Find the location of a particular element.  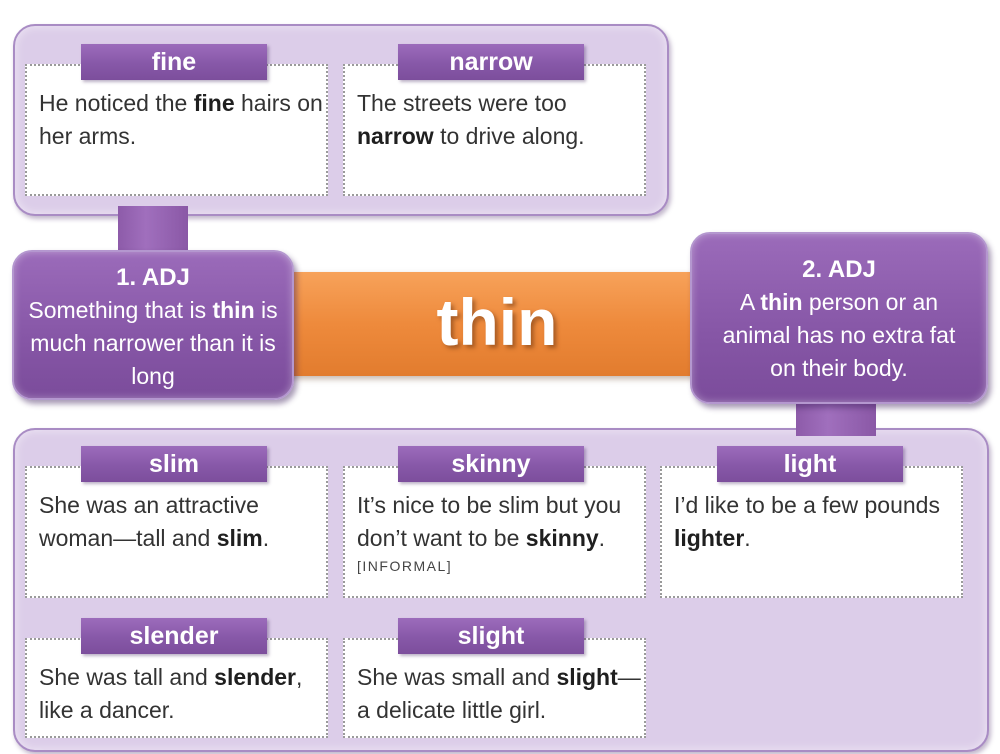

synonym-label-slim: slim is located at coordinates (174, 464).